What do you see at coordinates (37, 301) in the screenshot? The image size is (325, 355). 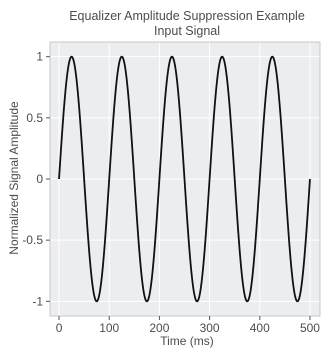 I see `y-tick-label: -1` at bounding box center [37, 301].